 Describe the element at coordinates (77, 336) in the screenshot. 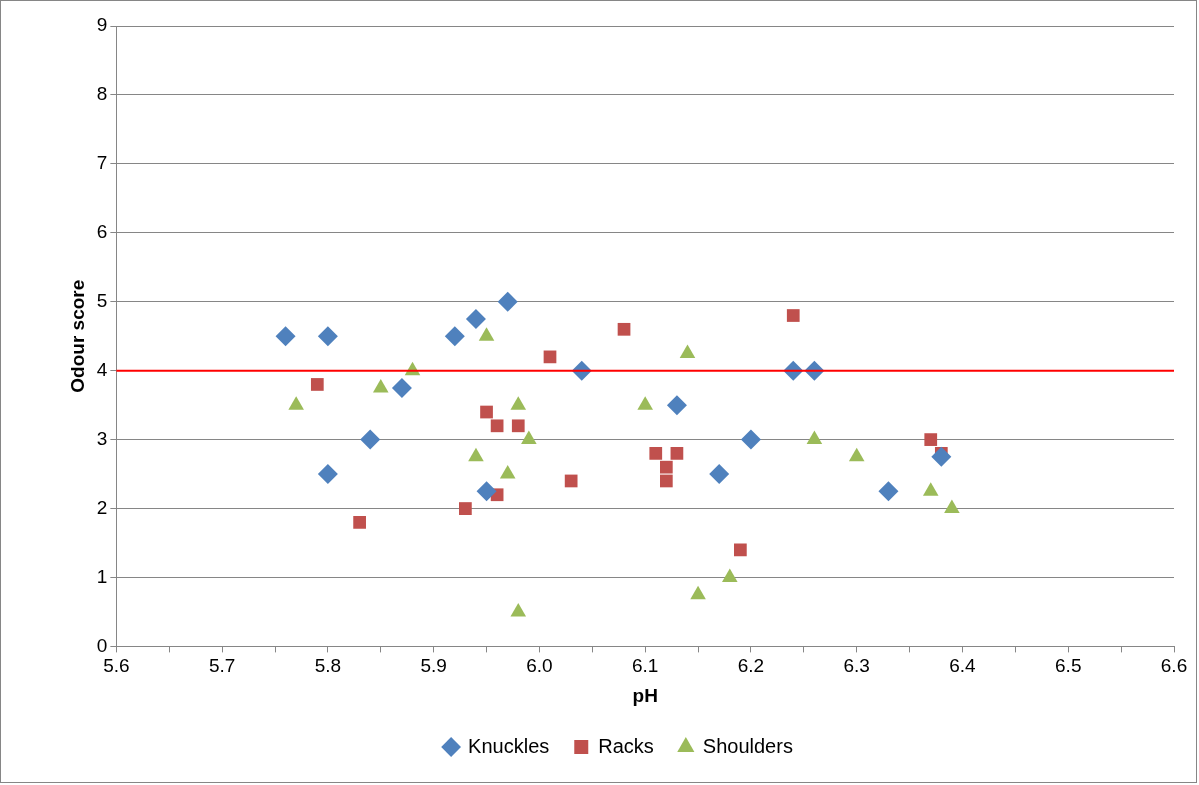

I see `y-axis-title: Odour score` at that location.